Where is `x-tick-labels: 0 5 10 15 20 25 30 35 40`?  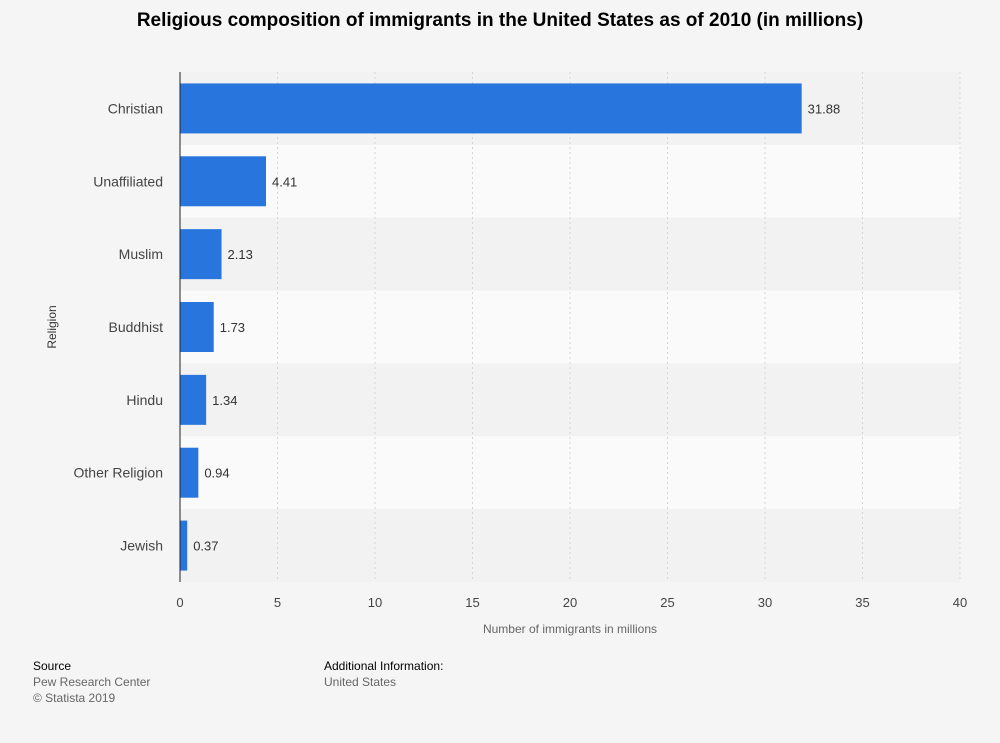
x-tick-labels: 0 5 10 15 20 25 30 35 40 is located at coordinates (571, 602).